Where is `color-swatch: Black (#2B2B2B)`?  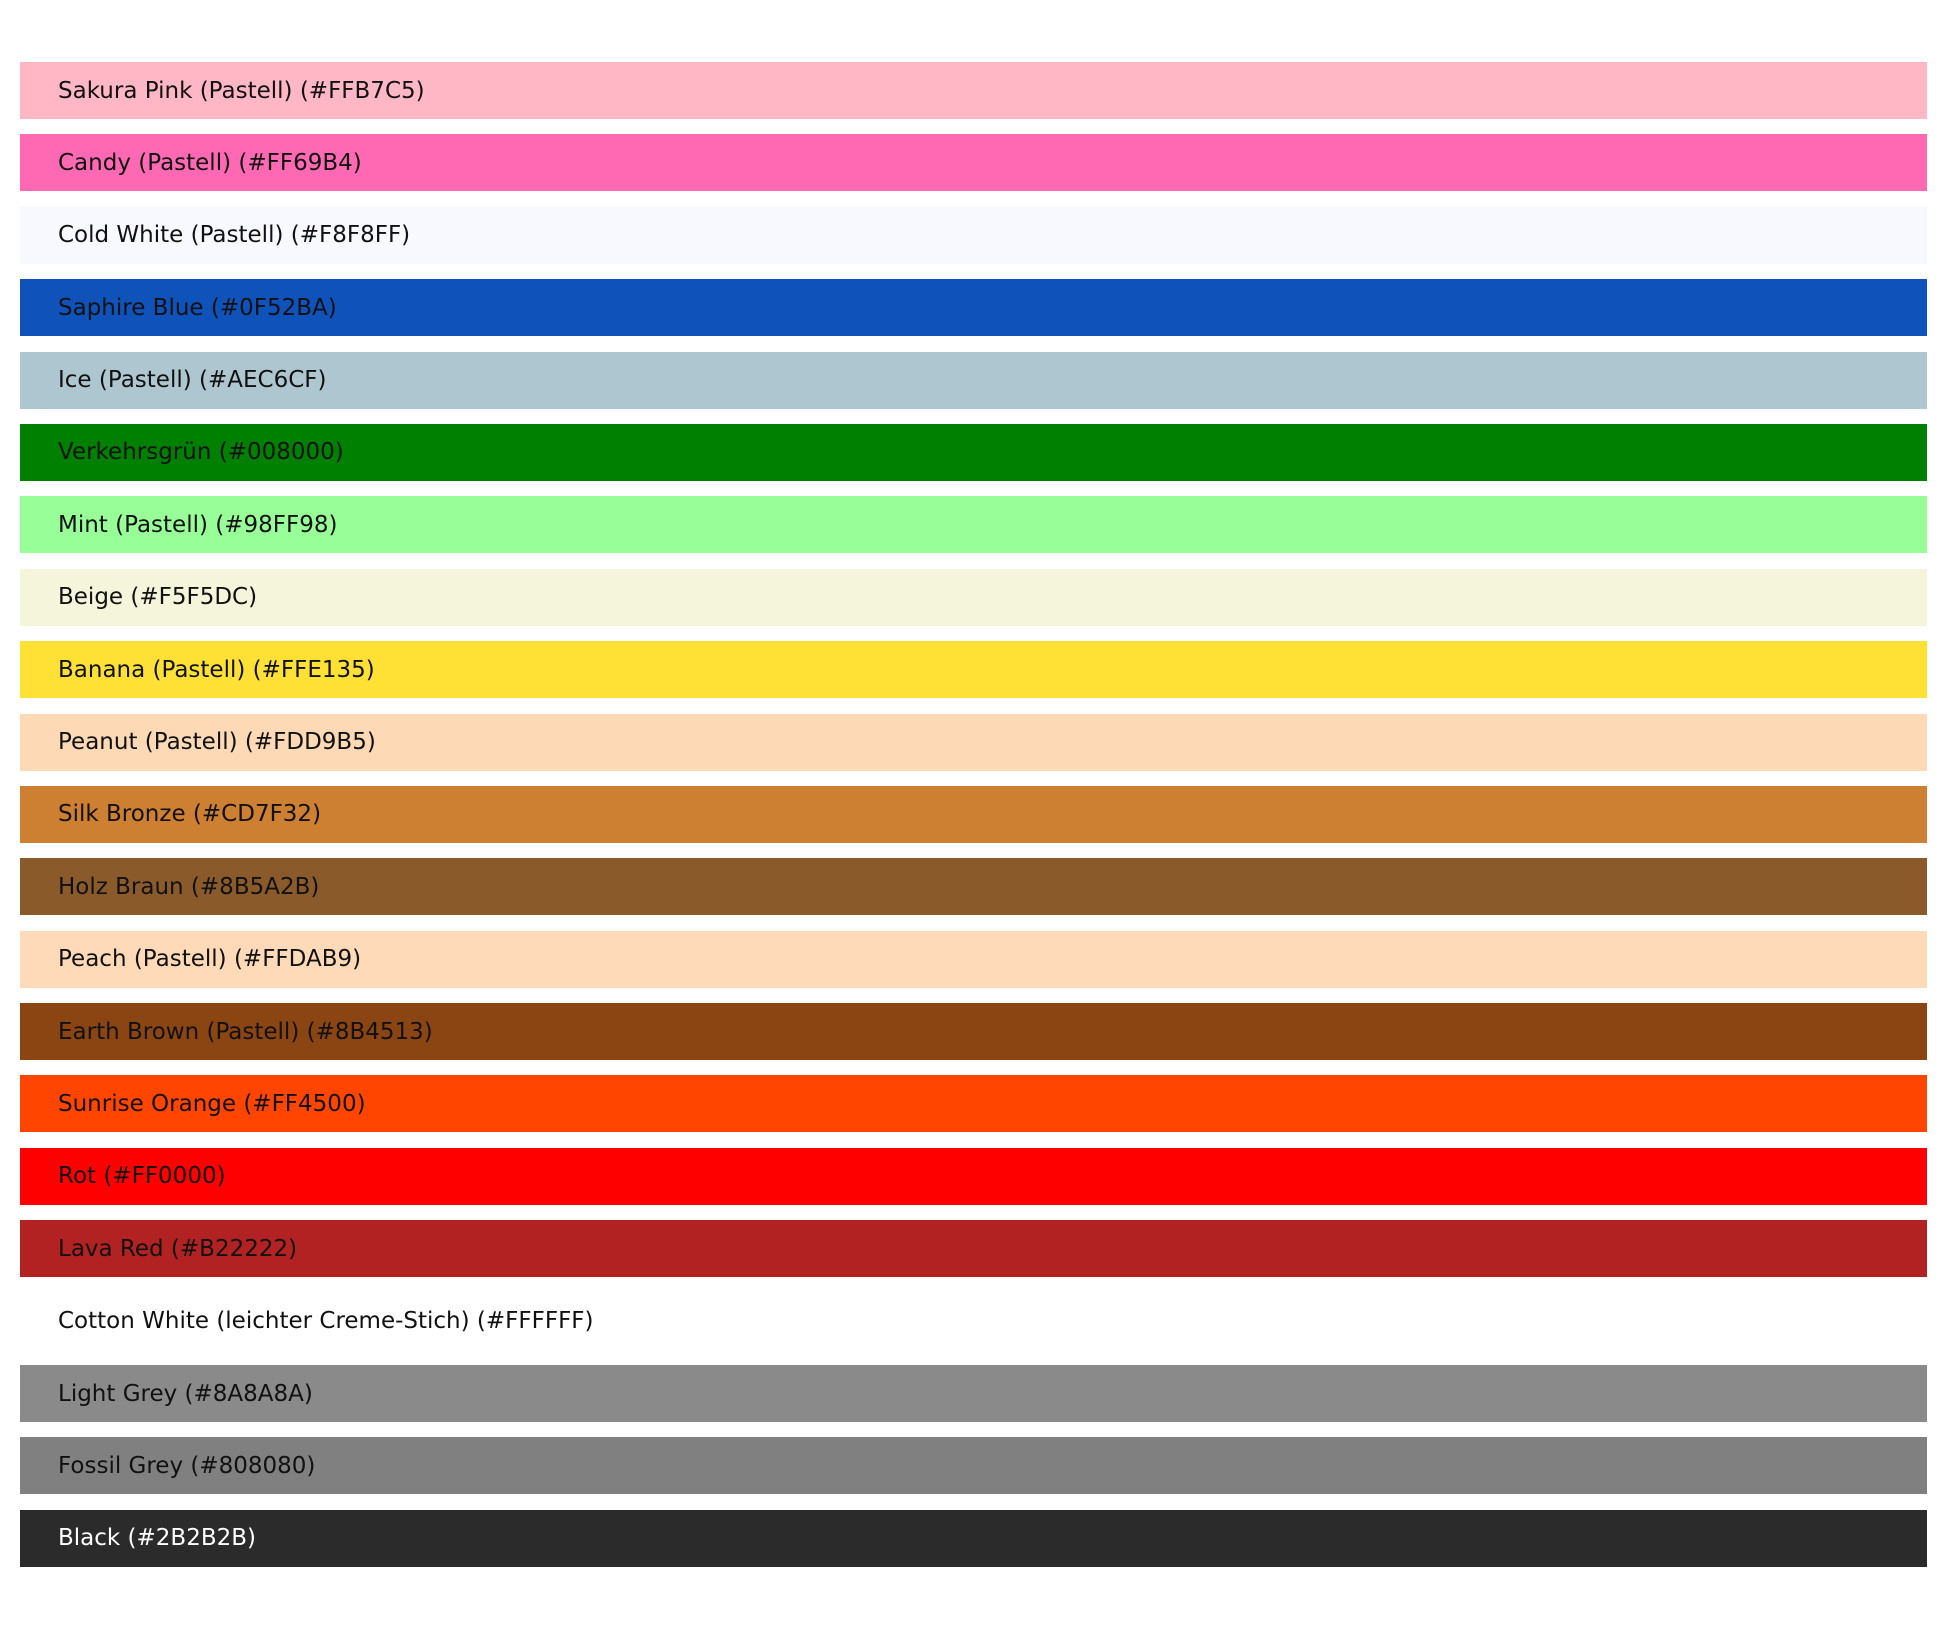
color-swatch: Black (#2B2B2B) is located at coordinates (973, 1538).